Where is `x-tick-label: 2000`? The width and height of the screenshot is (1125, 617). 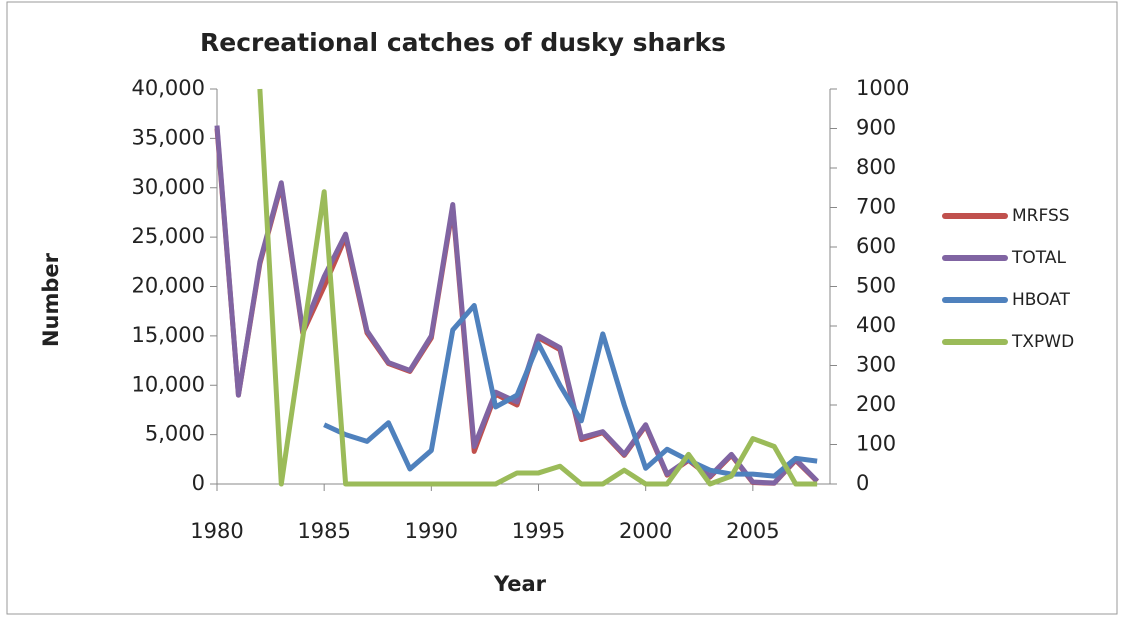
x-tick-label: 2000 is located at coordinates (645, 531).